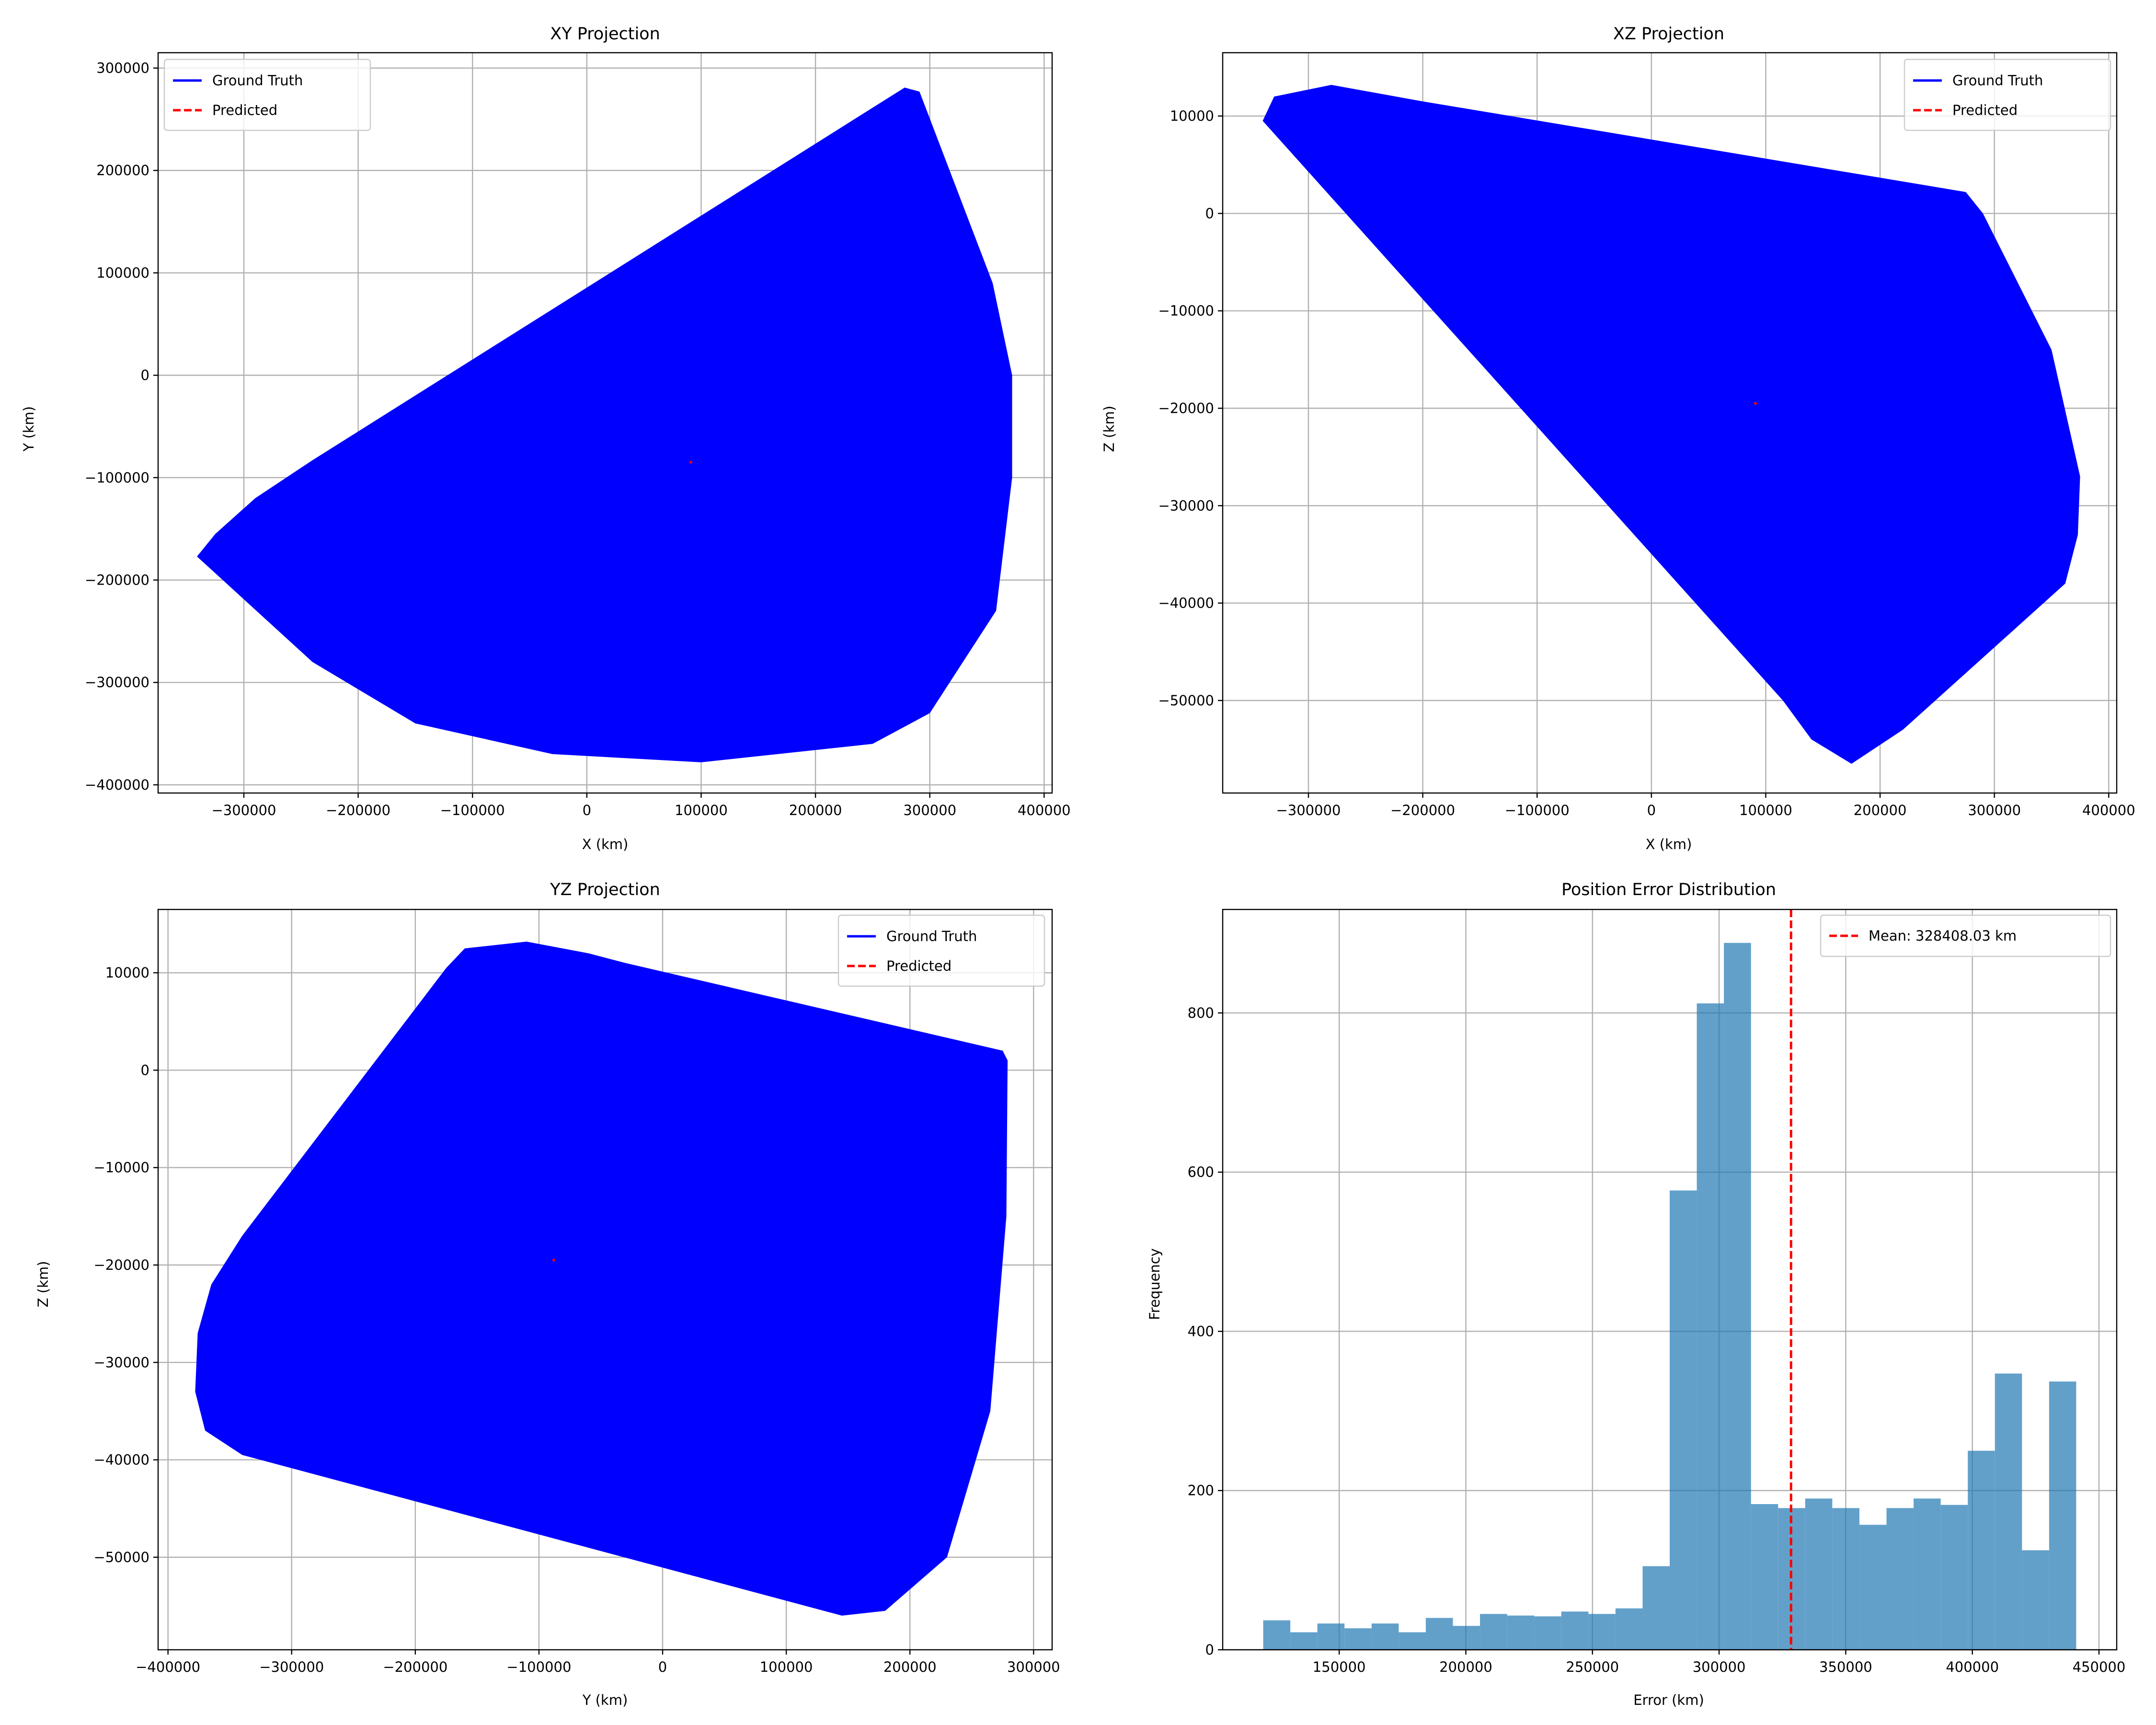 The width and height of the screenshot is (2156, 1725). What do you see at coordinates (117, 682) in the screenshot?
I see `xy-ytick-label: −300000` at bounding box center [117, 682].